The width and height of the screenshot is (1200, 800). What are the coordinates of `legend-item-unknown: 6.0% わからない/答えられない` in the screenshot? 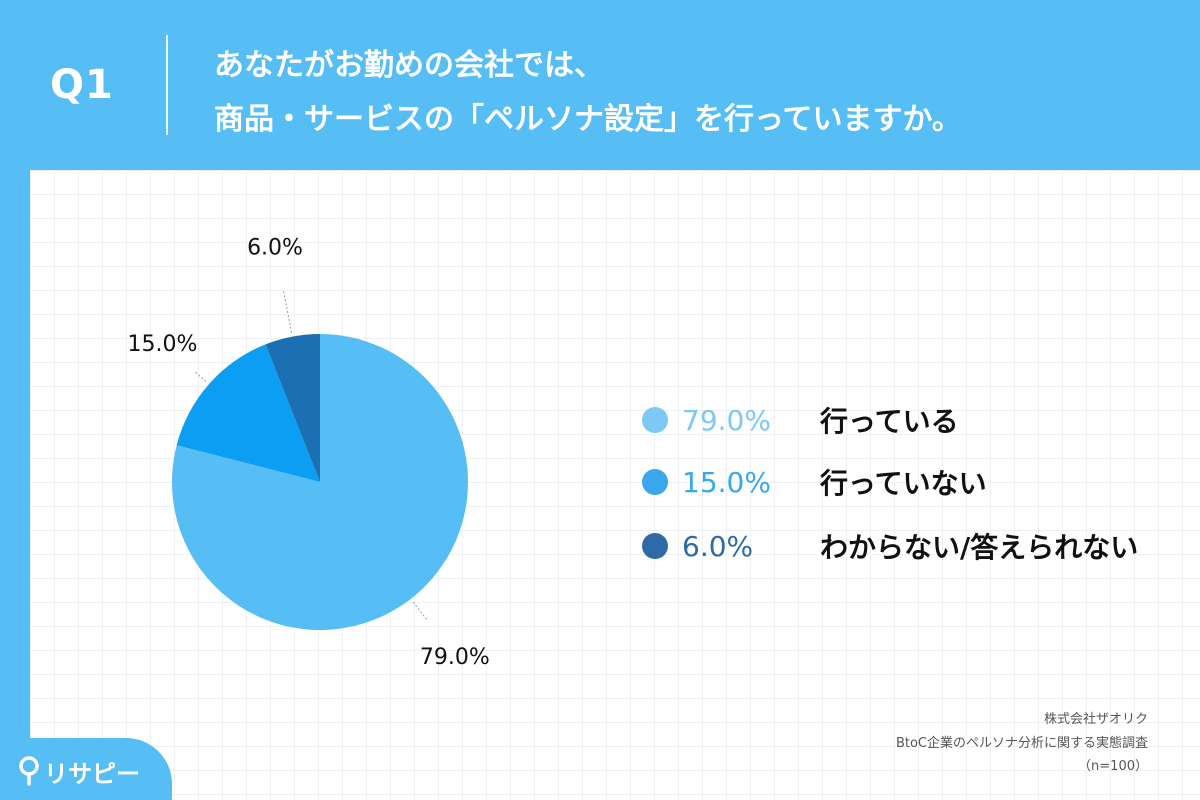 It's located at (890, 546).